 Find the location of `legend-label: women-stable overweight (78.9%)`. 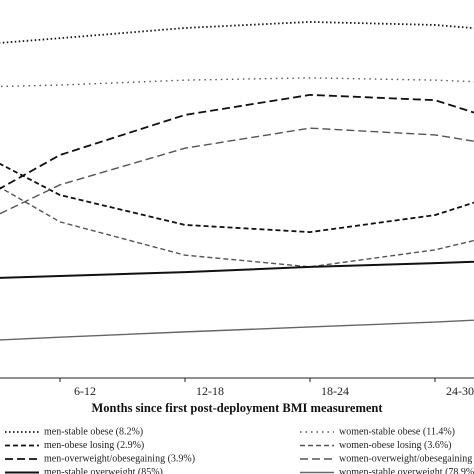

legend-label: women-stable overweight (78.9%) is located at coordinates (406, 470).